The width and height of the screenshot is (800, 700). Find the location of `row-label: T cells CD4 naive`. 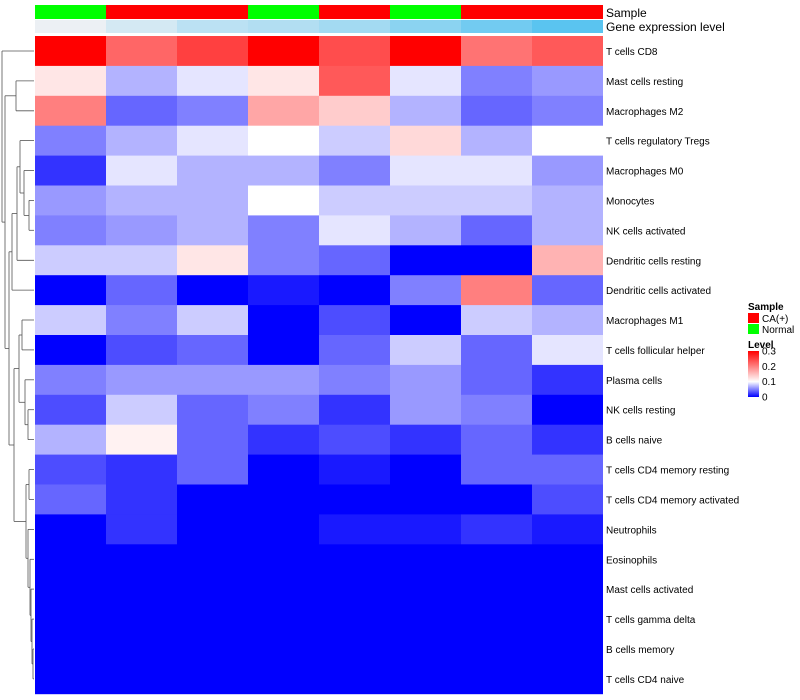

row-label: T cells CD4 naive is located at coordinates (645, 680).